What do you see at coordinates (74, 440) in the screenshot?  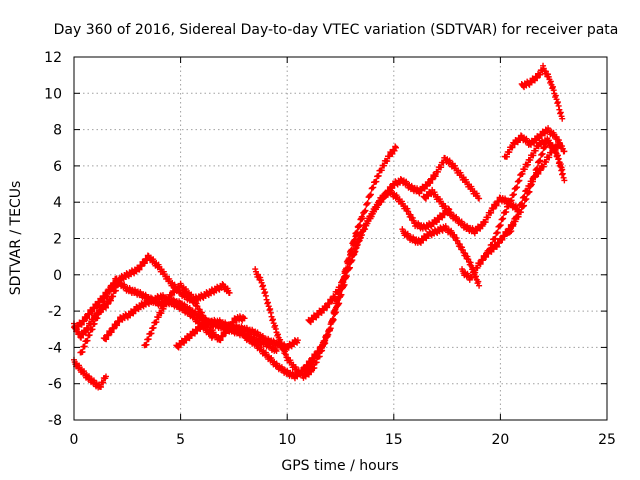 I see `x-tick-label: 0` at bounding box center [74, 440].